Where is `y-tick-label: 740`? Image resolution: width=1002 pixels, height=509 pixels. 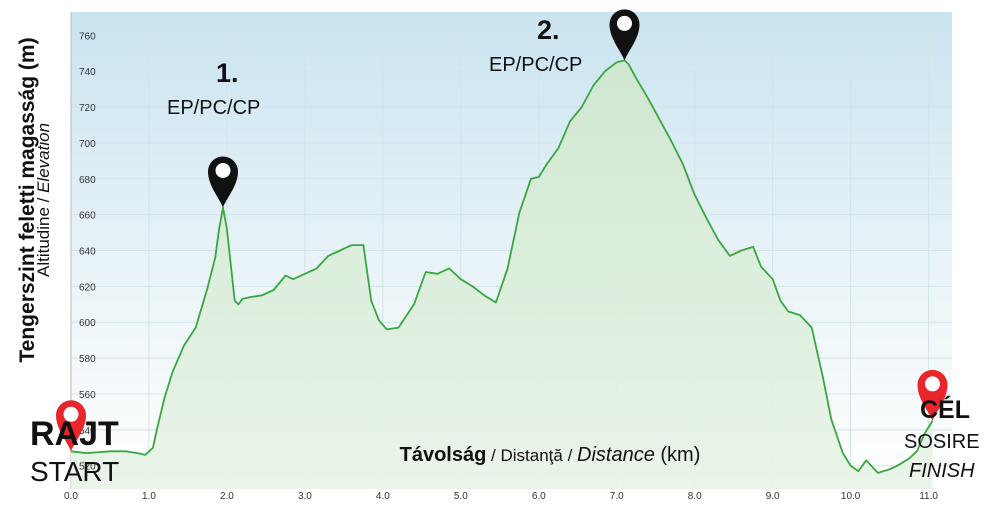 y-tick-label: 740 is located at coordinates (87, 72).